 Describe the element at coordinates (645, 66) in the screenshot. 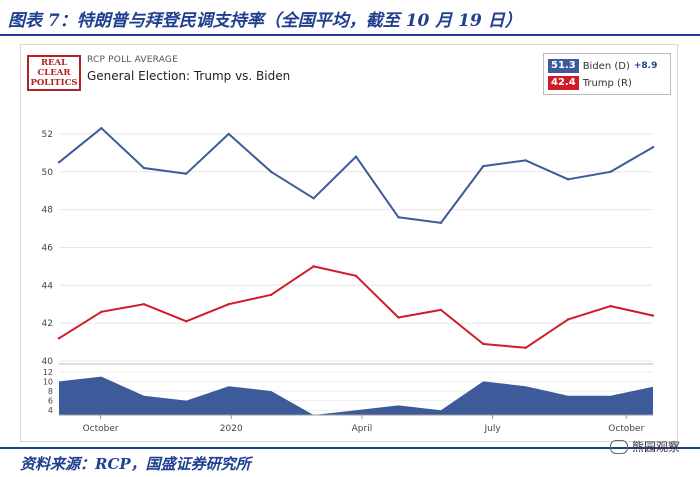

I see `legend-biden-spread: +8.9` at that location.